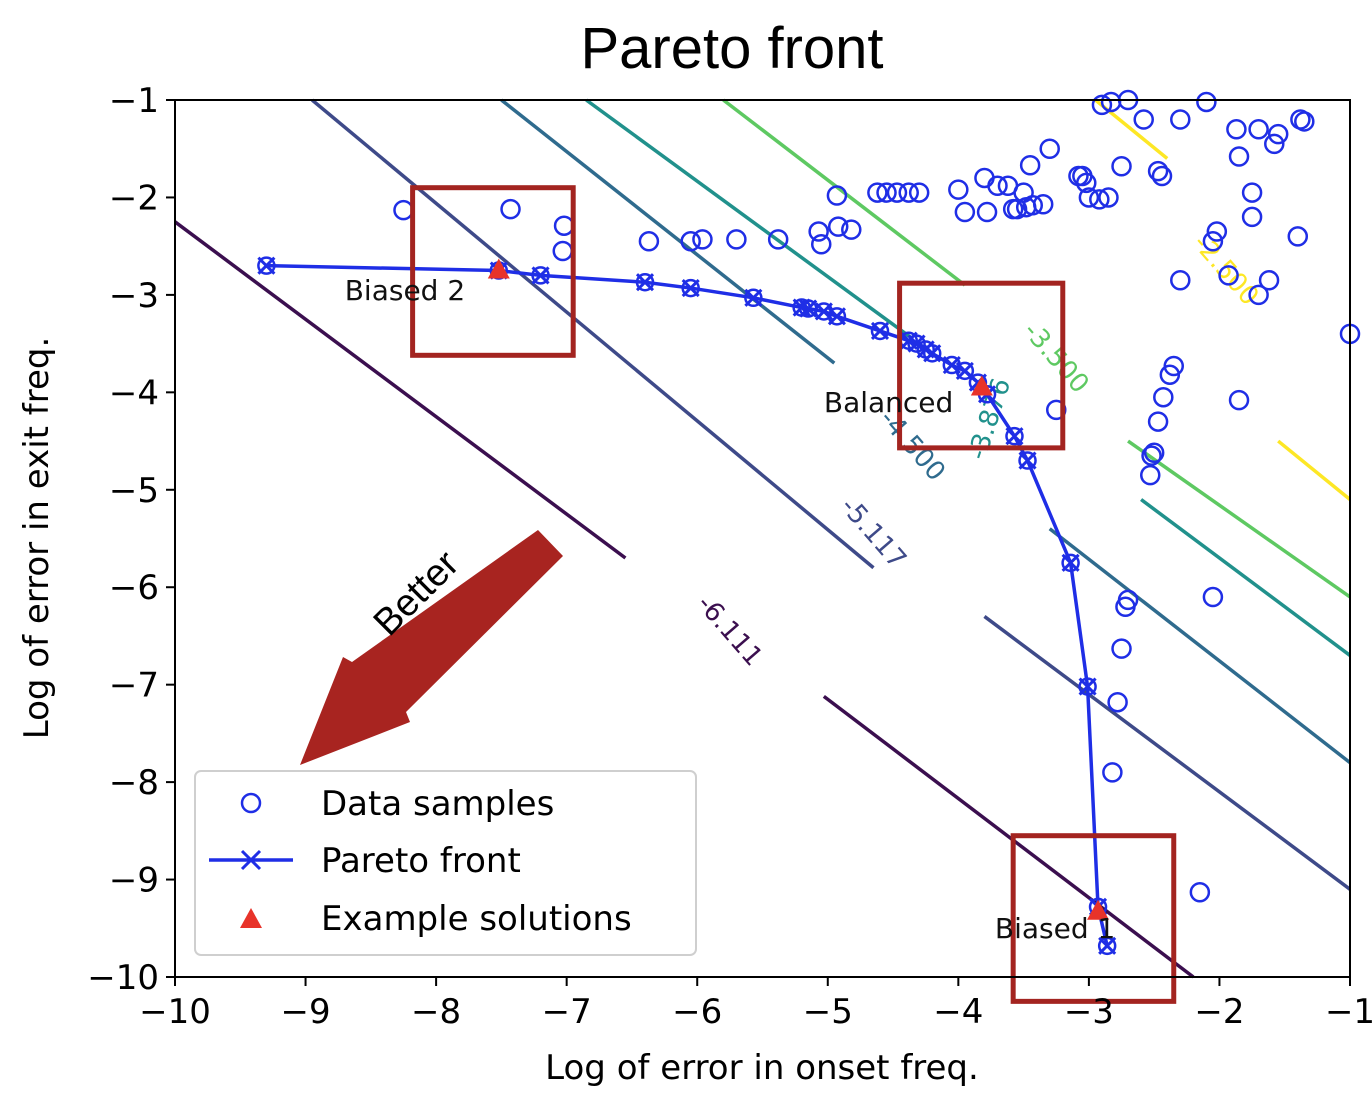  Describe the element at coordinates (1219, 1012) in the screenshot. I see `x-tick-label: −2` at that location.